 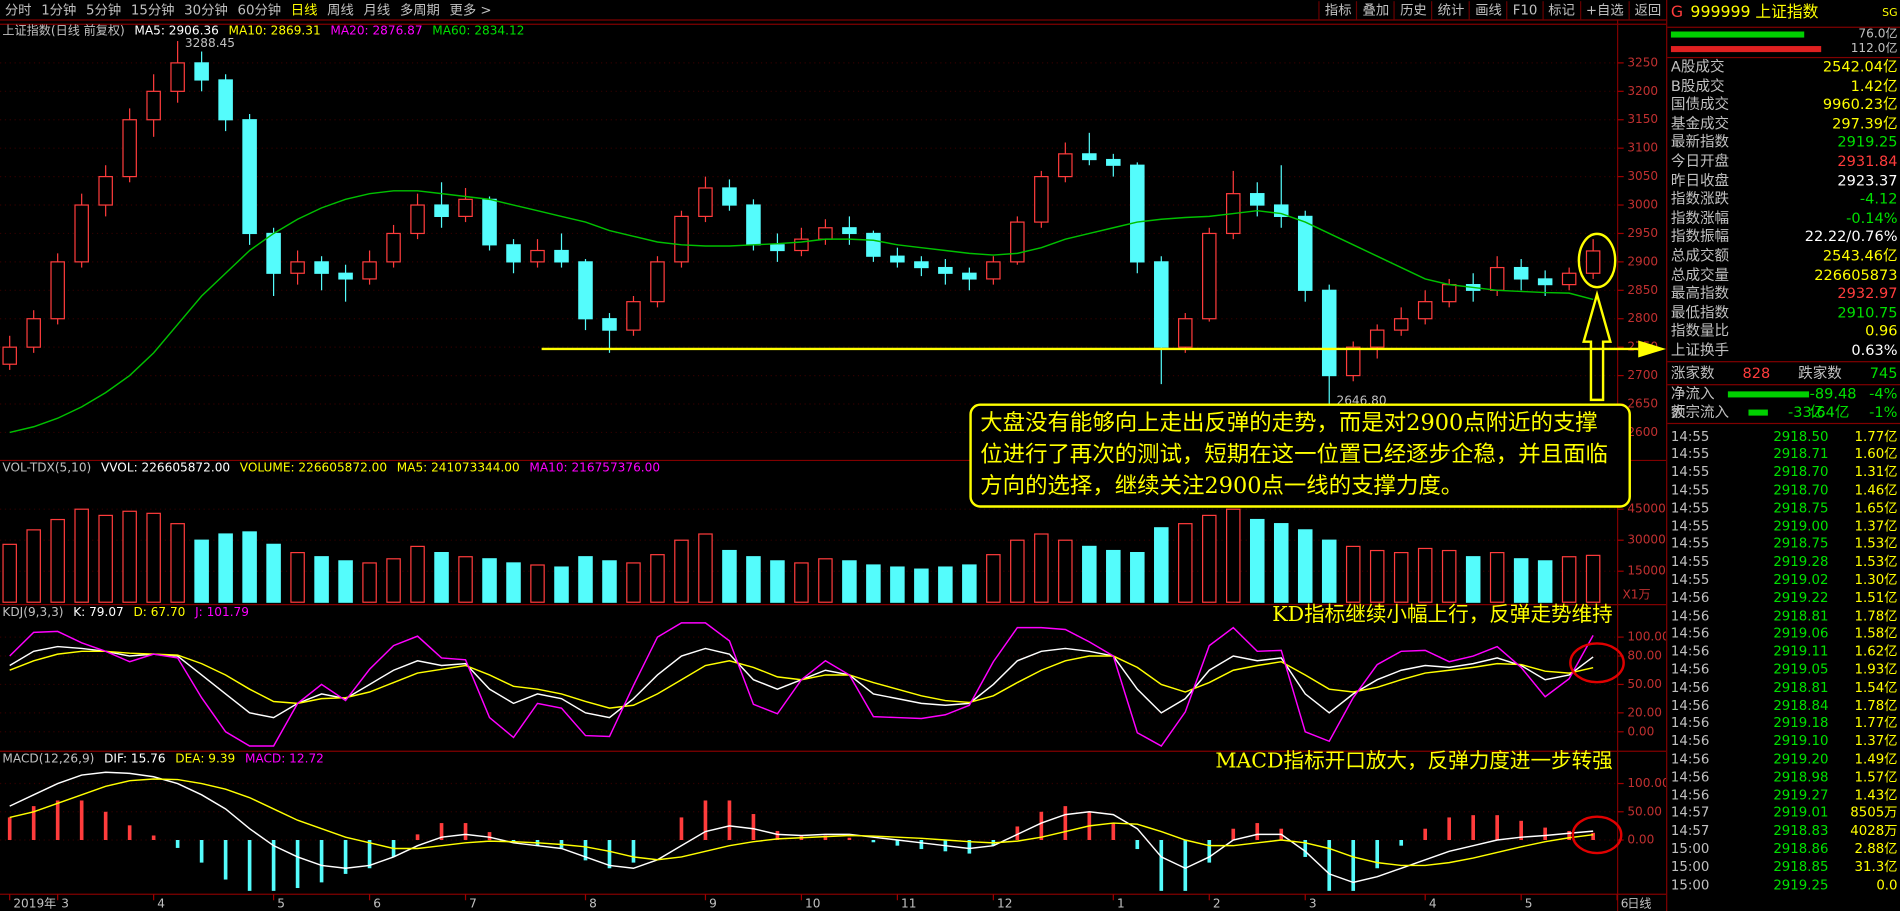 I want to click on y-tick-label: 50.00, so click(x=1644, y=811).